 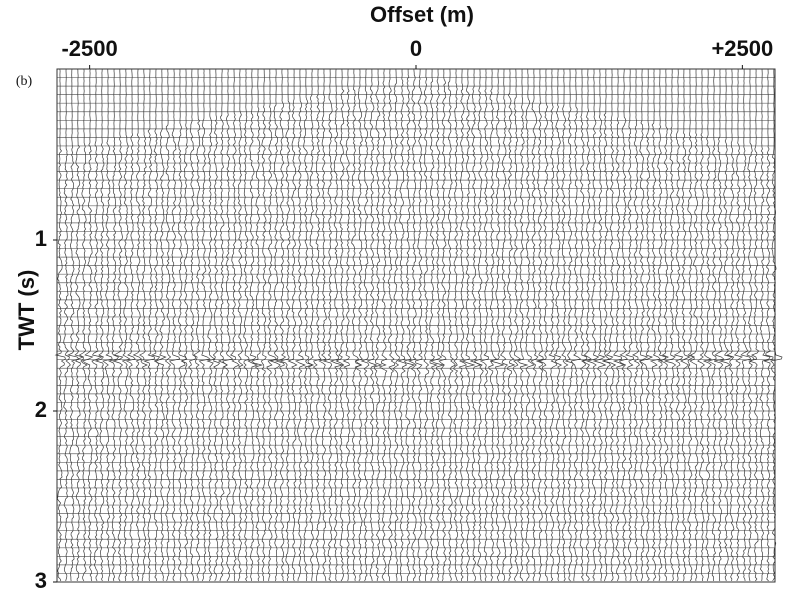 What do you see at coordinates (742, 48) in the screenshot?
I see `x-tick-label: +2500` at bounding box center [742, 48].